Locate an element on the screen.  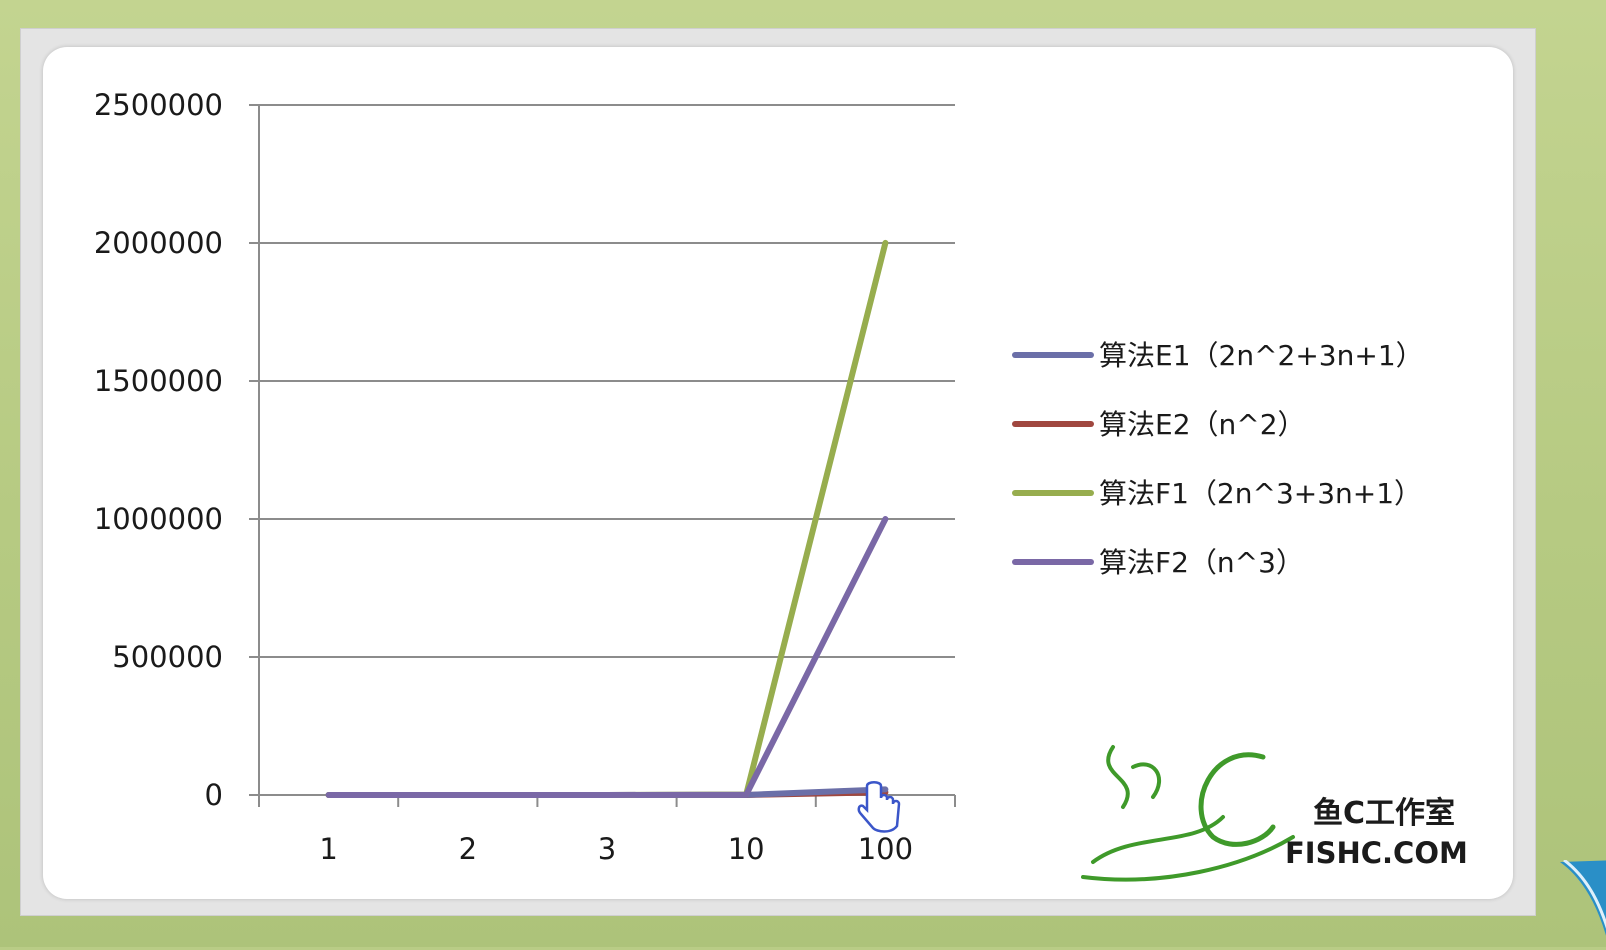
corner-swoosh-decoration is located at coordinates (1583, 898).